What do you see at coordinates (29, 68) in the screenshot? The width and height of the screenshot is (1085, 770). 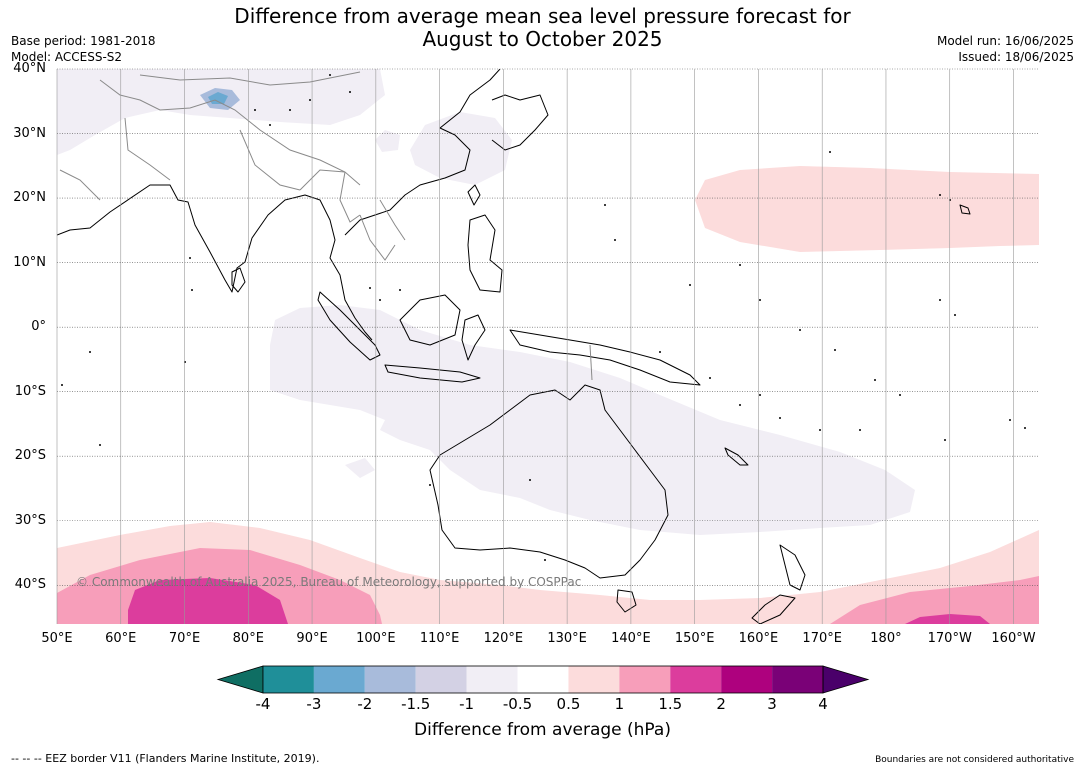 I see `lat-label: 40°N` at bounding box center [29, 68].